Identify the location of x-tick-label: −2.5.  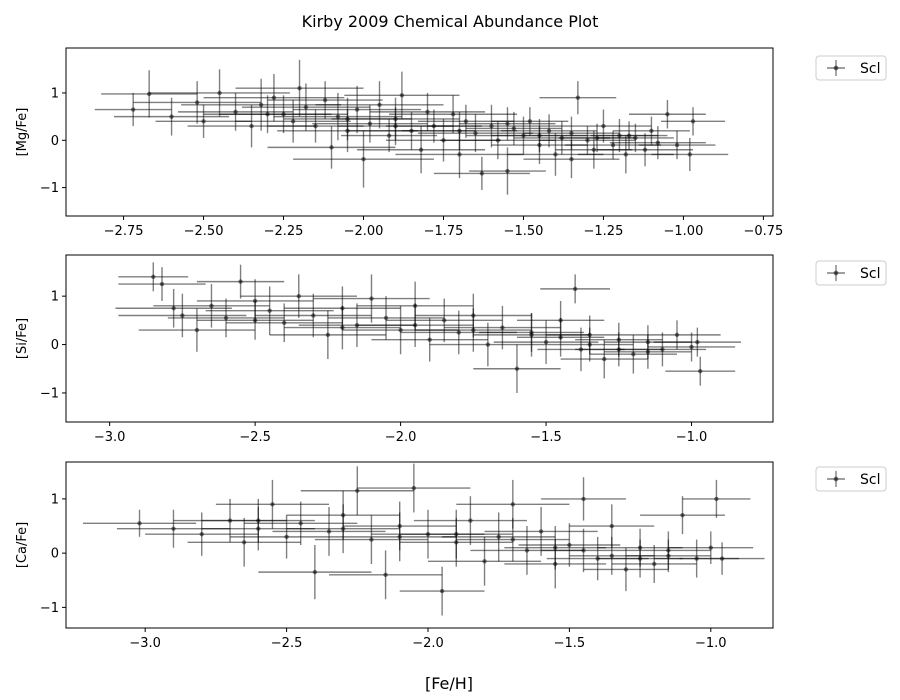
(287, 643).